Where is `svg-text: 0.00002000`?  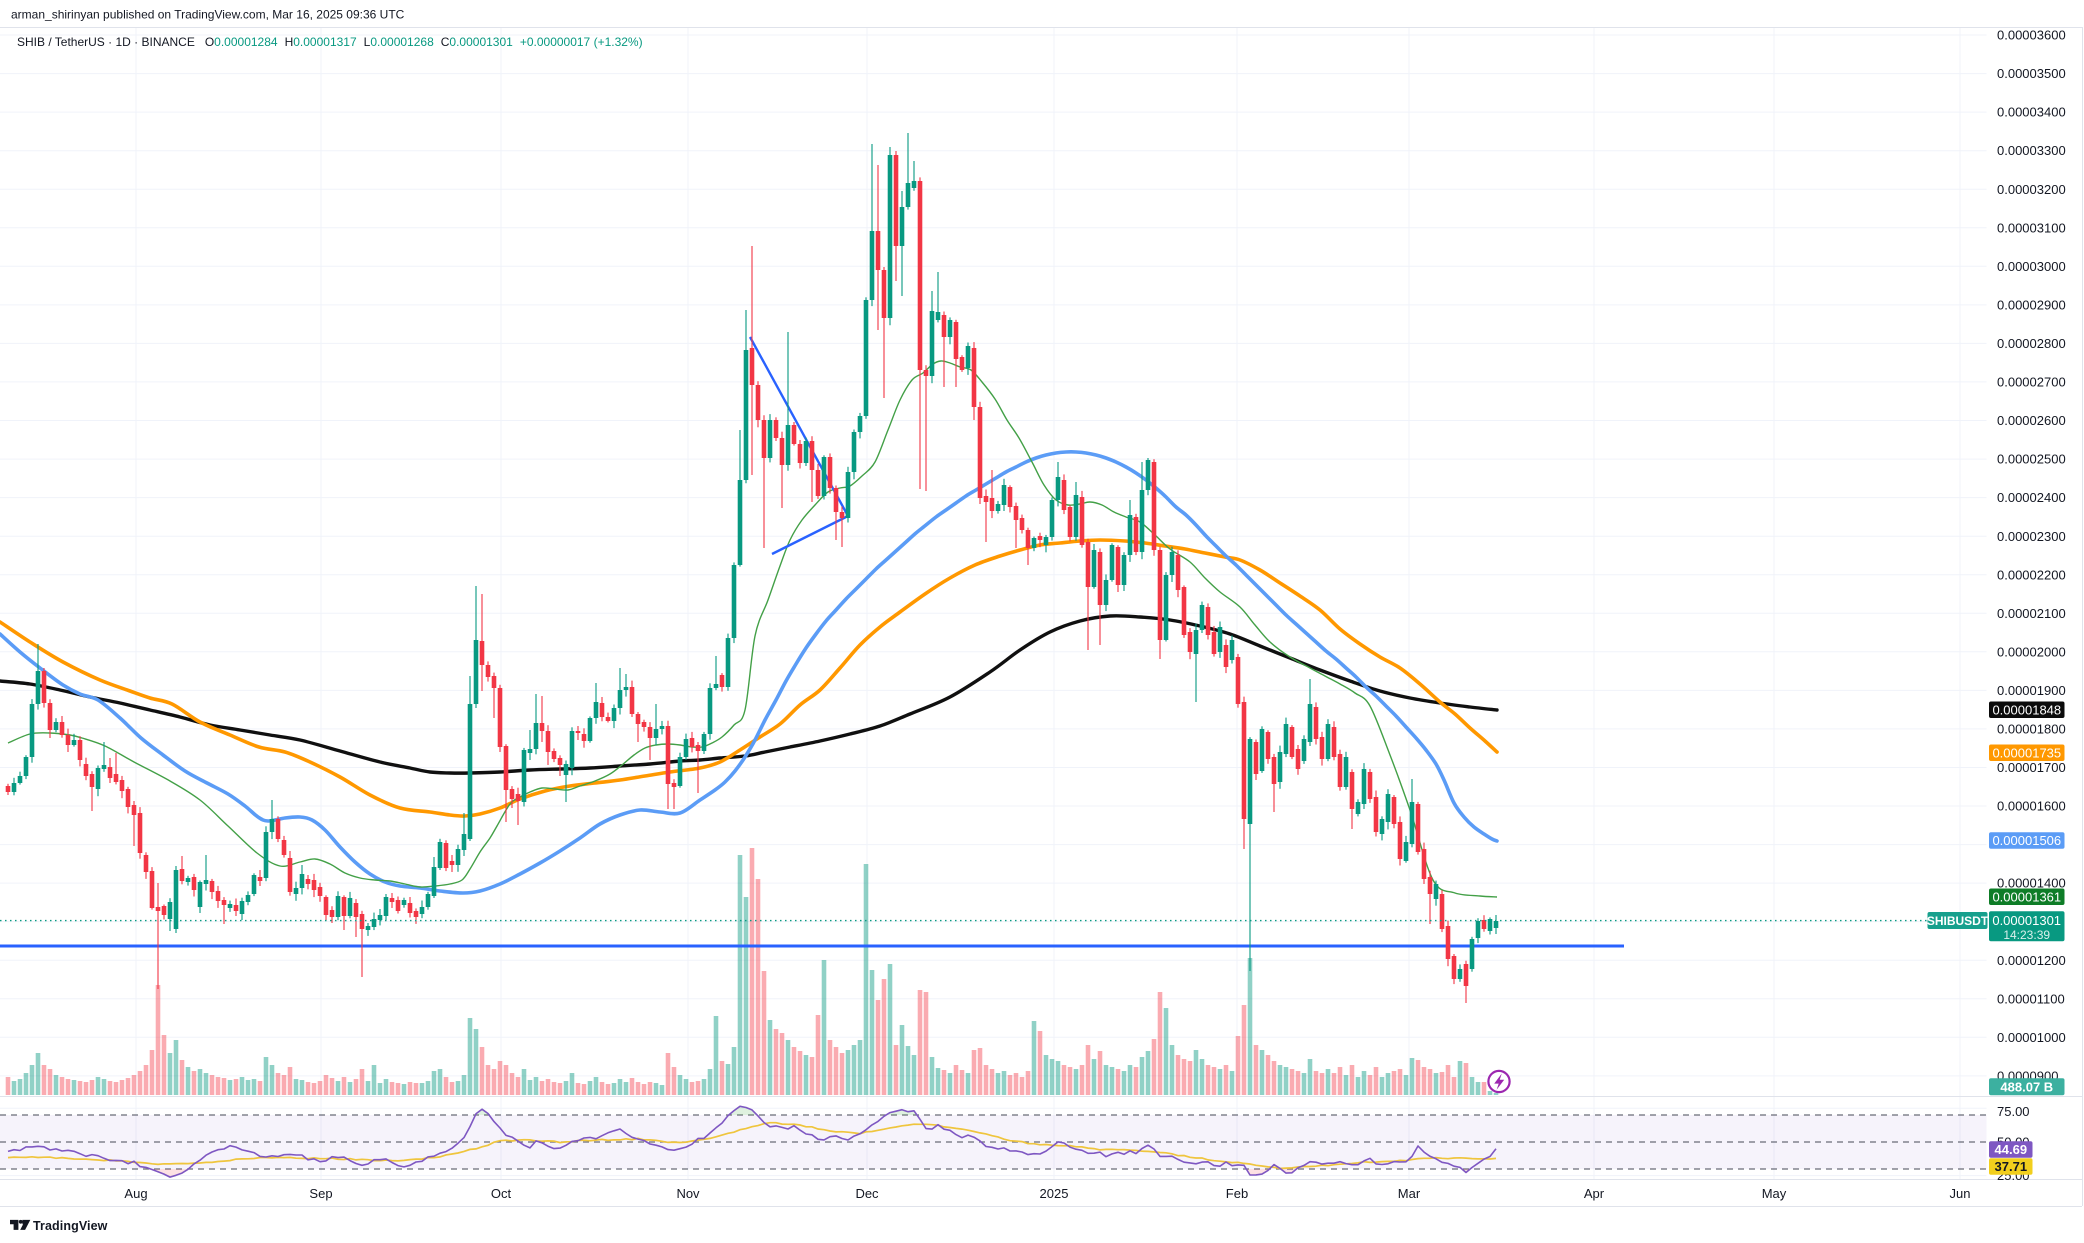
svg-text: 0.00002000 is located at coordinates (2031, 651).